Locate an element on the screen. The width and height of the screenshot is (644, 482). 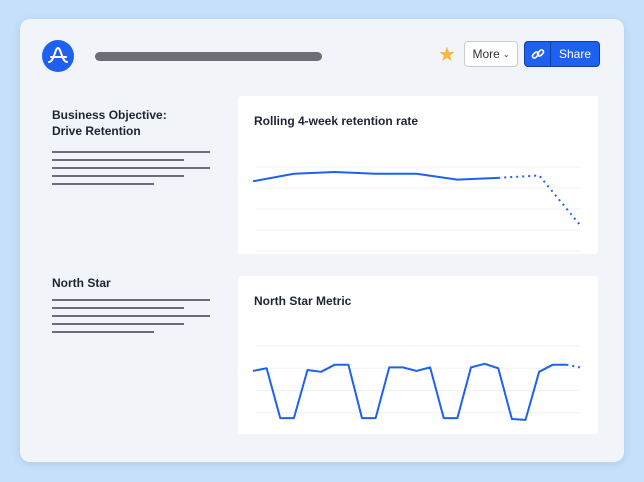
north-star-chart is located at coordinates (416, 383).